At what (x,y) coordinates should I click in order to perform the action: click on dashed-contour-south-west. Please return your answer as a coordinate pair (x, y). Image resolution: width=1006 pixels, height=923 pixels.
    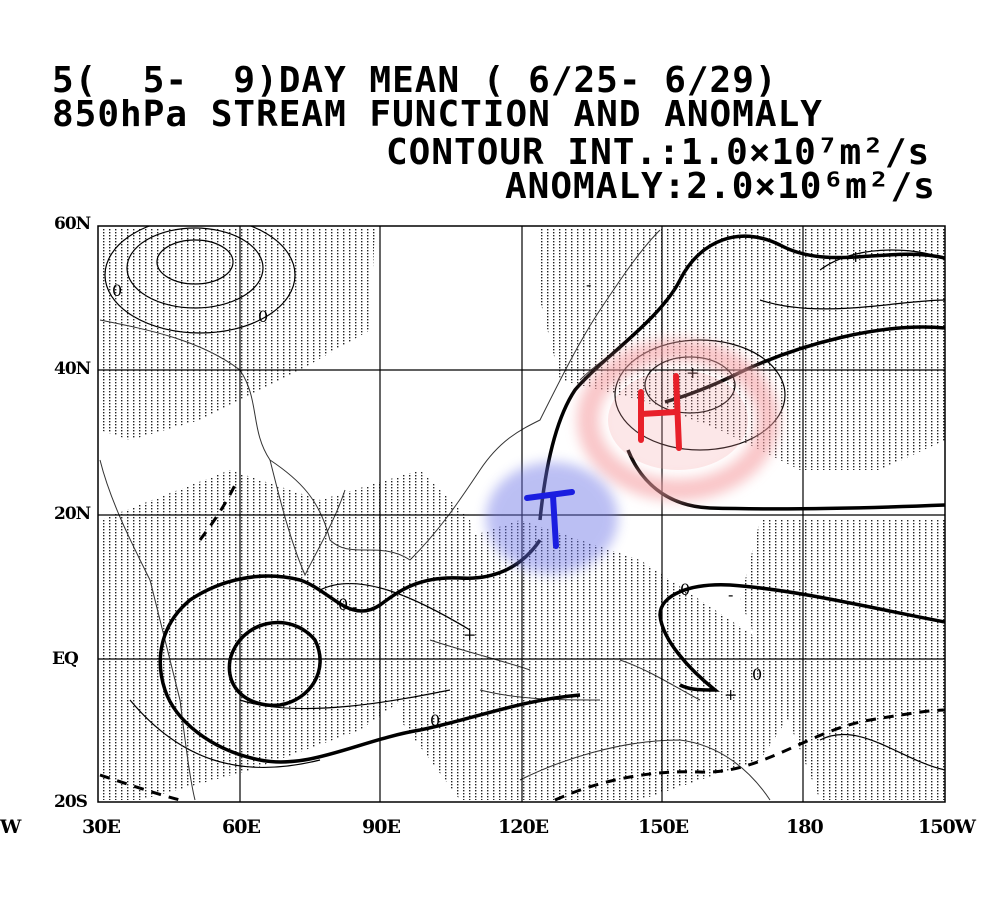
    Looking at the image, I should click on (140, 787).